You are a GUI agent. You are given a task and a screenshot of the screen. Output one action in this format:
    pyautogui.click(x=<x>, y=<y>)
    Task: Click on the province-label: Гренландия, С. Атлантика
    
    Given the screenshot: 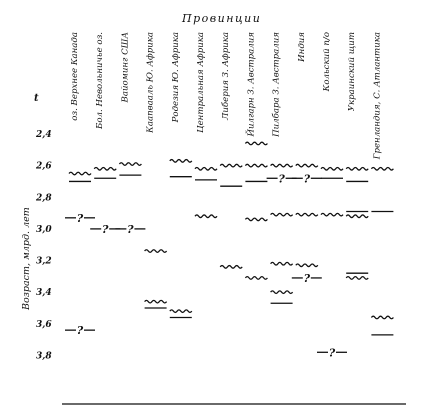 What is the action you would take?
    pyautogui.click(x=377, y=96)
    